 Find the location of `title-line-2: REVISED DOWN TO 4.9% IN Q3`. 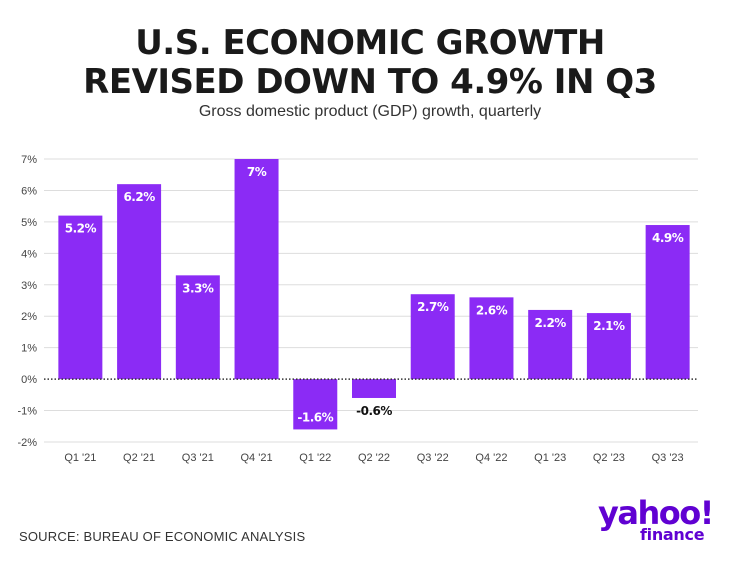

title-line-2: REVISED DOWN TO 4.9% IN Q3 is located at coordinates (370, 82).